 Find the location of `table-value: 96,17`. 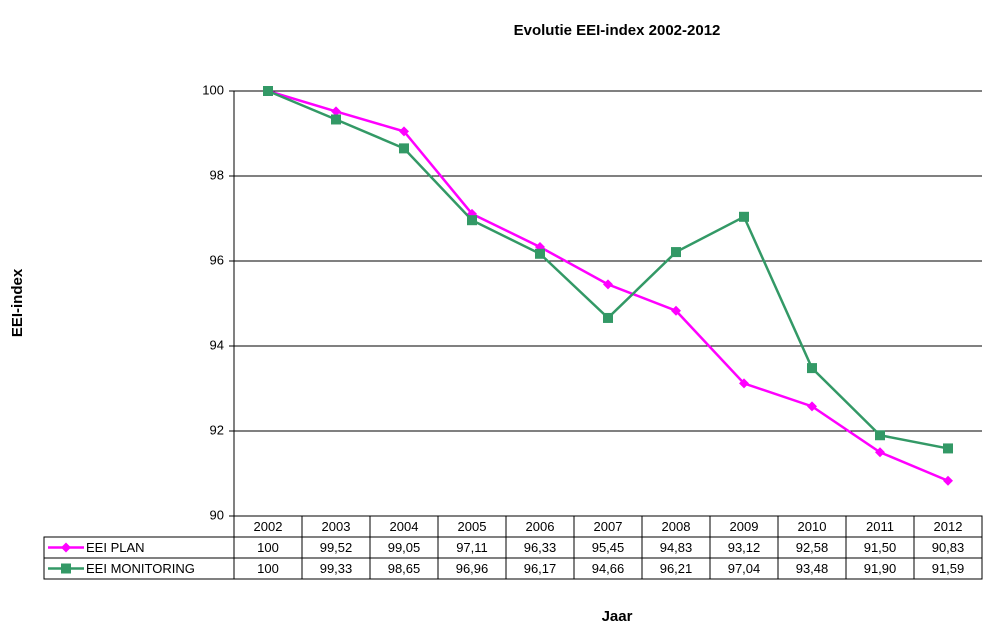

table-value: 96,17 is located at coordinates (540, 568).